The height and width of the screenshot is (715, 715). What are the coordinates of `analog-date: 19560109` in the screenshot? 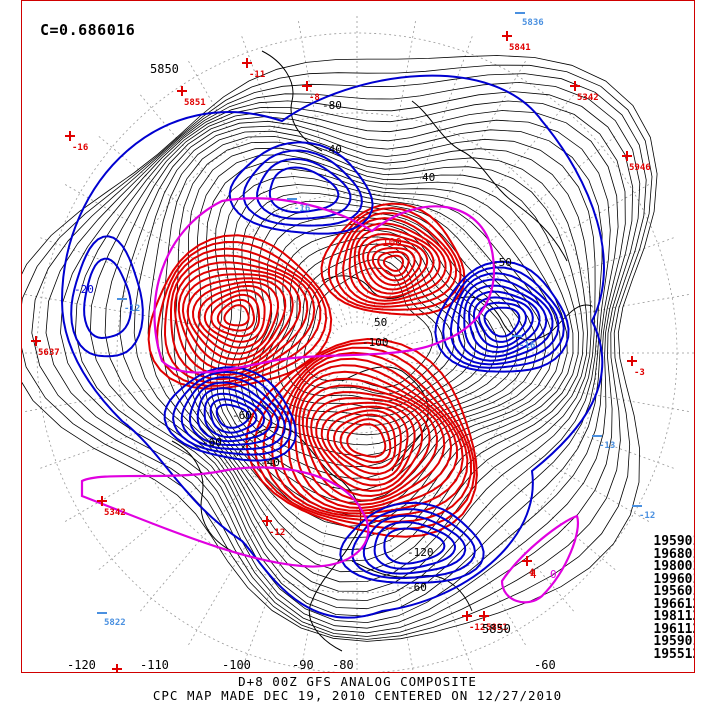 It's located at (673, 591).